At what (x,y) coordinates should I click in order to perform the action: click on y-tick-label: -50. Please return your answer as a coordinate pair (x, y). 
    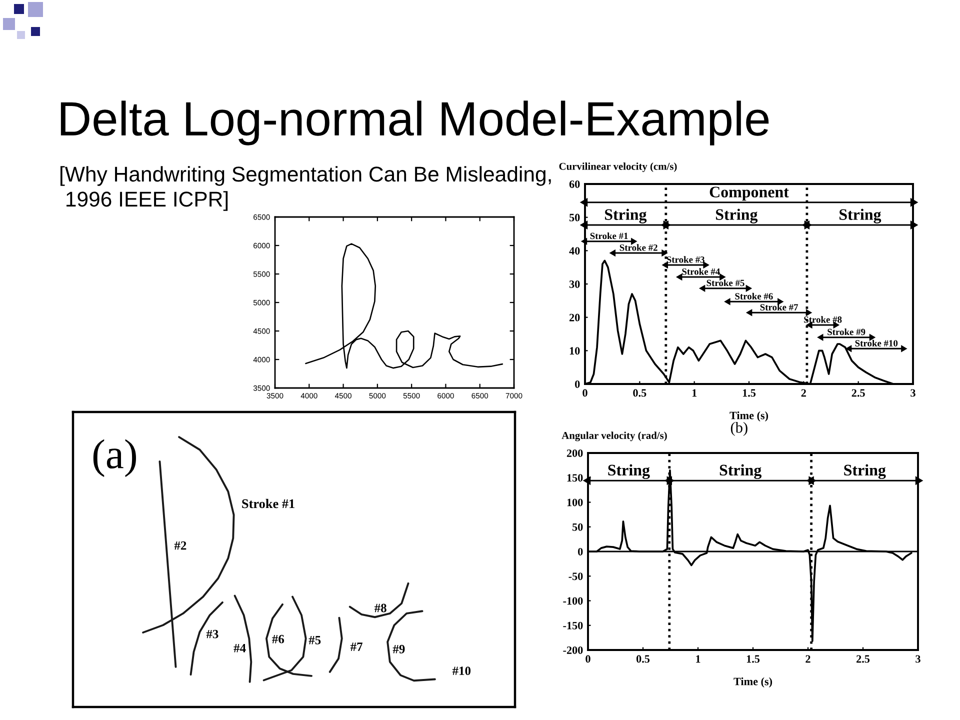
    Looking at the image, I should click on (575, 576).